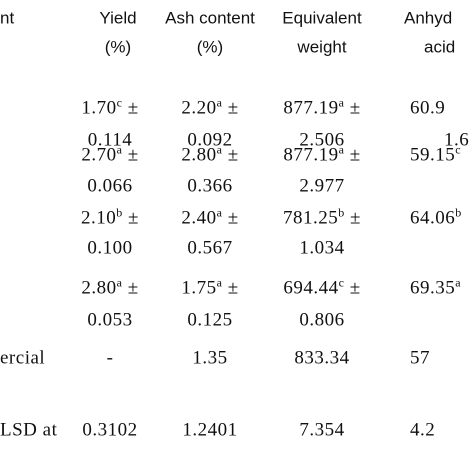 This screenshot has height=474, width=474. What do you see at coordinates (311, 218) in the screenshot?
I see `value: 781.25` at bounding box center [311, 218].